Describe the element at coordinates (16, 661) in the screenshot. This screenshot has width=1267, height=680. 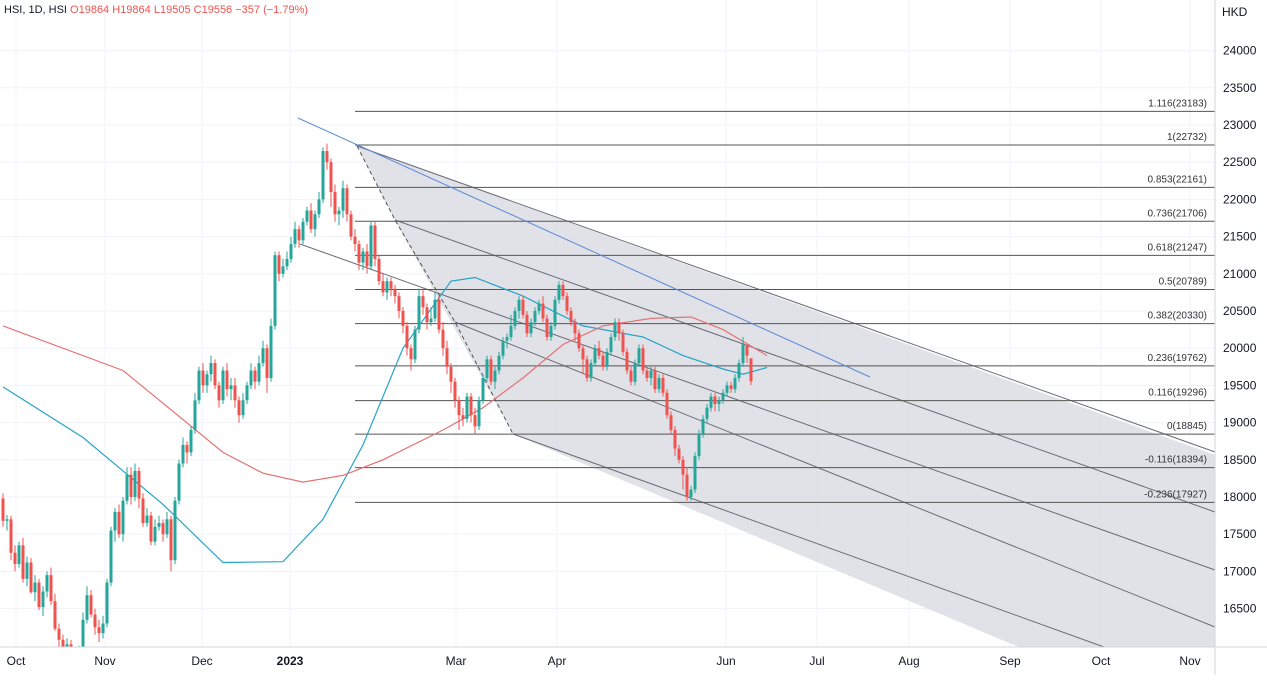
I see `time-tick-label: Oct` at that location.